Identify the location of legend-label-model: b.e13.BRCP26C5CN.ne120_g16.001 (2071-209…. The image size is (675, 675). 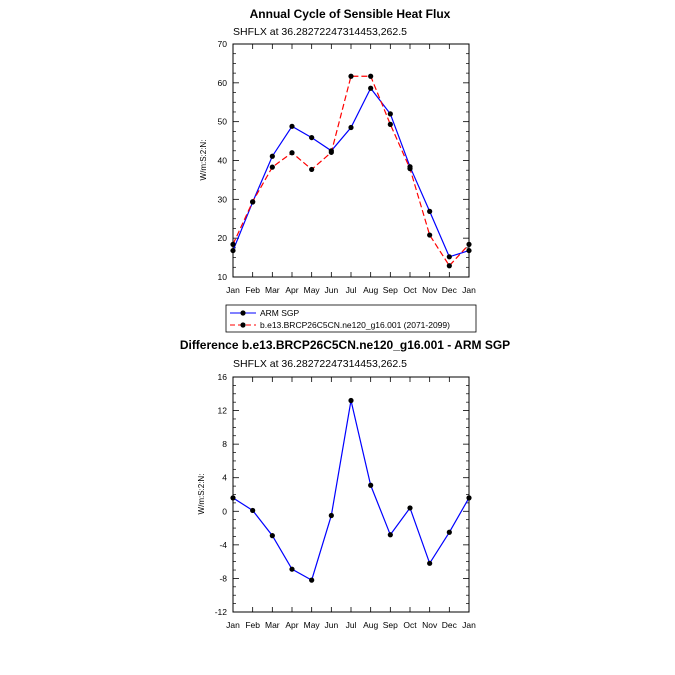
(355, 325).